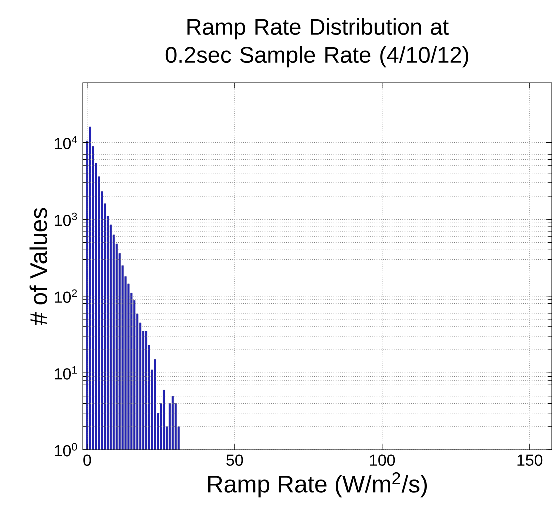 This screenshot has width=553, height=511. Describe the element at coordinates (235, 460) in the screenshot. I see `x-tick-label: 50` at that location.